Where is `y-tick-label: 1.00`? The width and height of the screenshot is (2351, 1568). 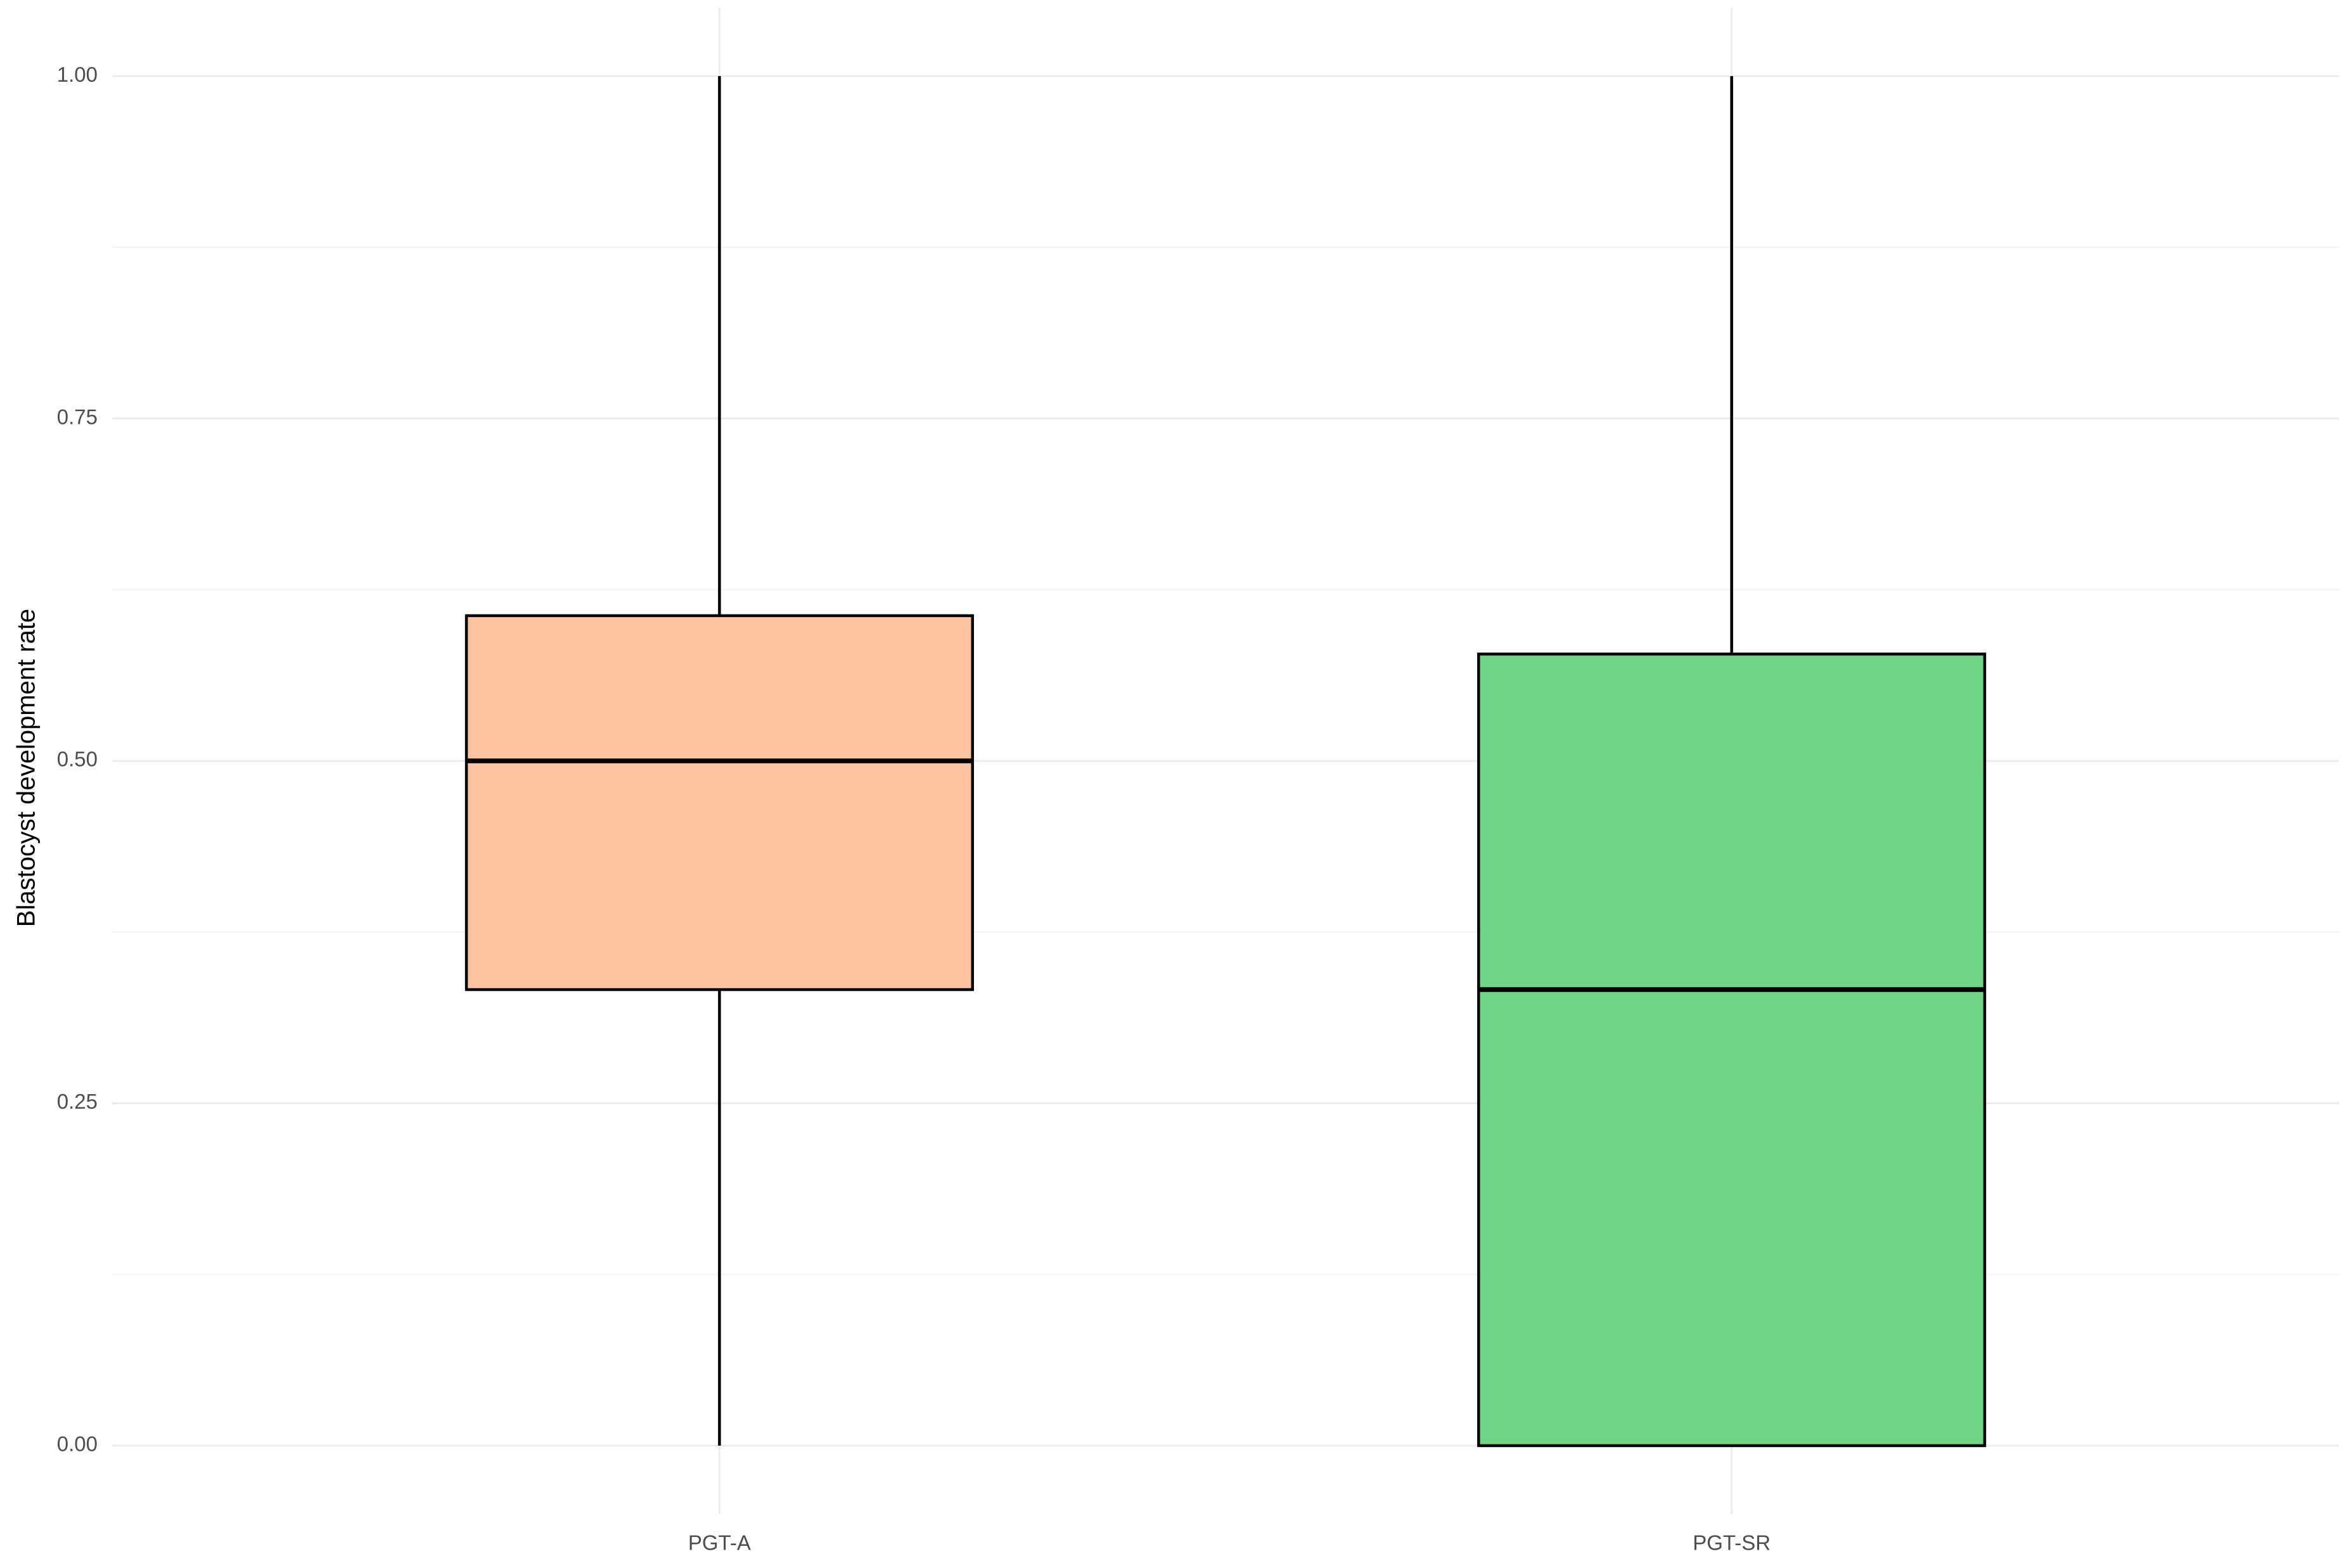
y-tick-label: 1.00 is located at coordinates (77, 74).